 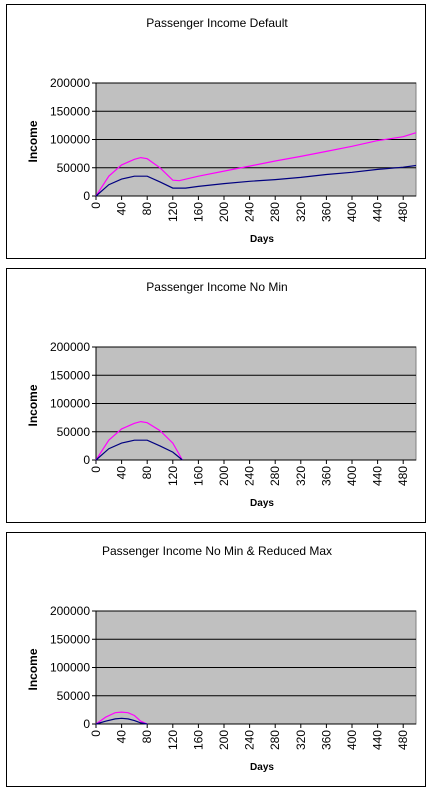 I want to click on chart-title: Passenger Income No Min & Reduced Max, so click(x=217, y=551).